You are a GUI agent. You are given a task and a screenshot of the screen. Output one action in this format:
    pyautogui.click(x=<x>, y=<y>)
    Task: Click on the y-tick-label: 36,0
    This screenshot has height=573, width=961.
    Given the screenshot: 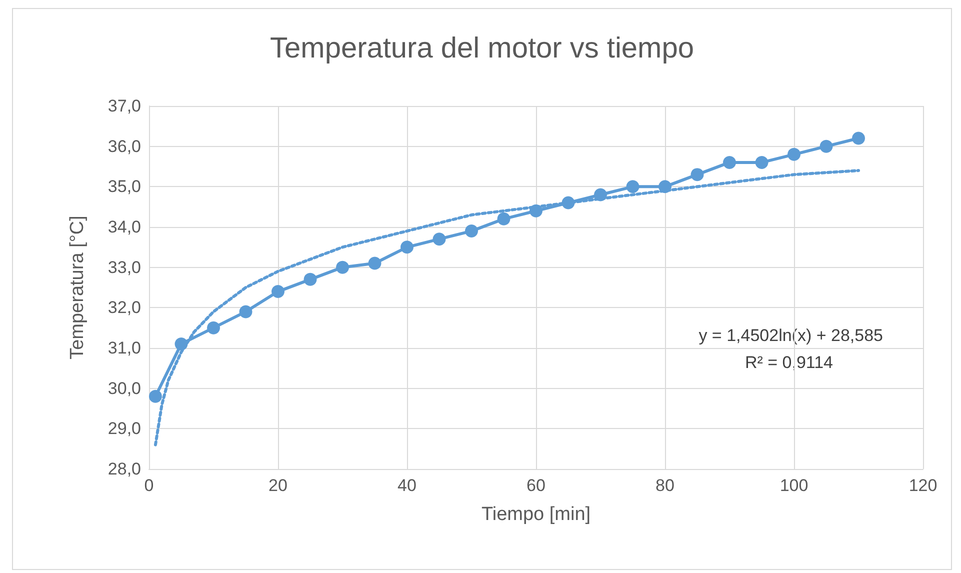 What is the action you would take?
    pyautogui.click(x=124, y=146)
    